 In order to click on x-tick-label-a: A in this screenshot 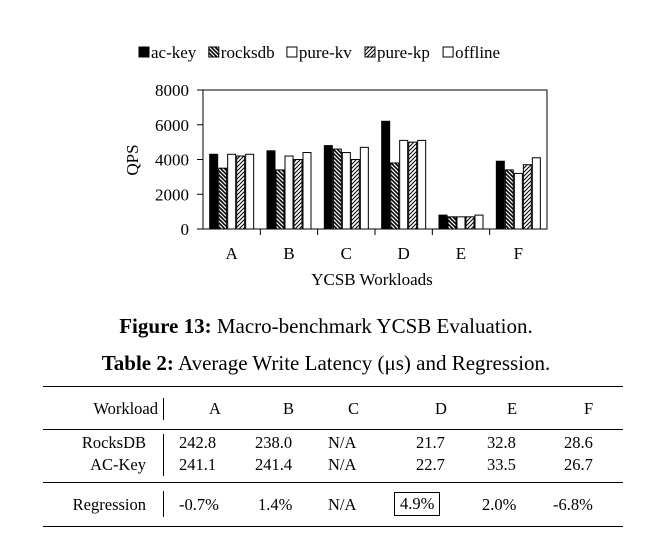, I will do `click(232, 253)`.